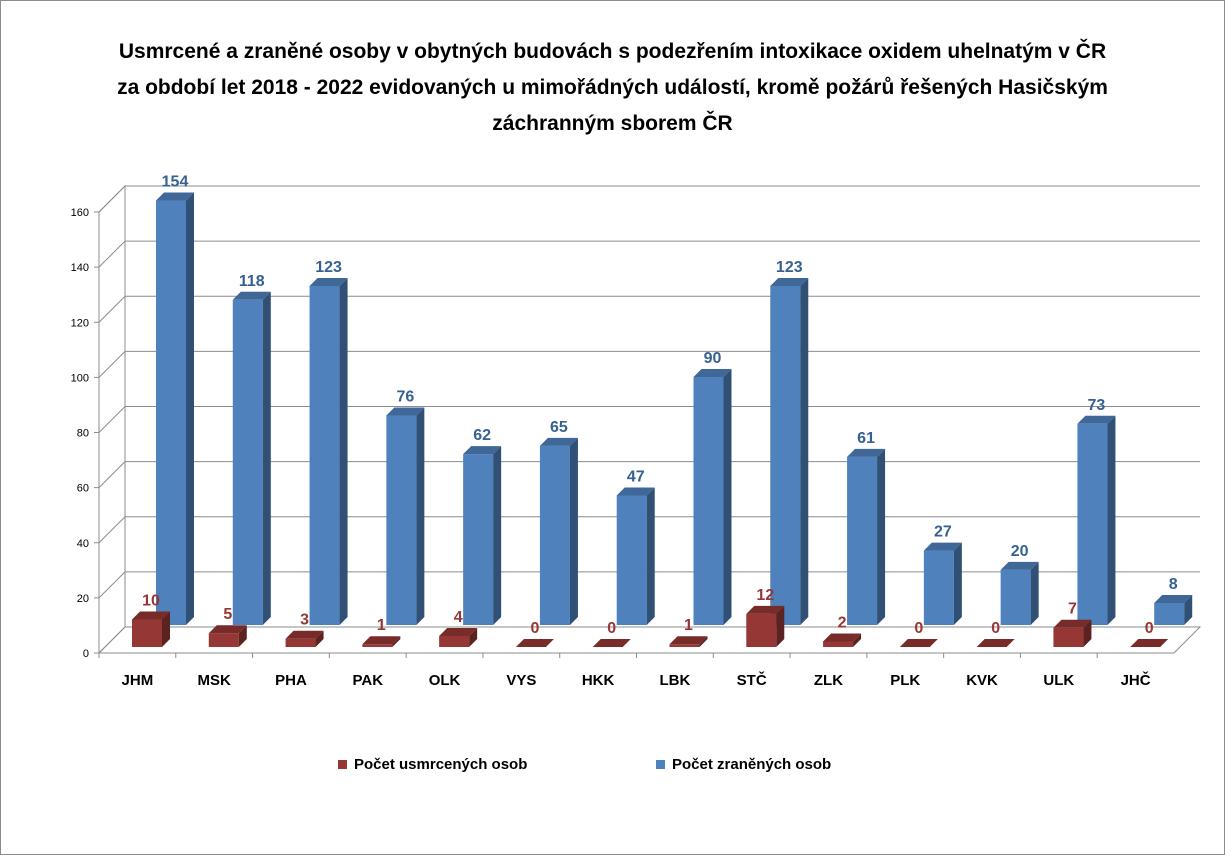 This screenshot has width=1225, height=855. Describe the element at coordinates (80, 268) in the screenshot. I see `y-tick-label: 140` at that location.